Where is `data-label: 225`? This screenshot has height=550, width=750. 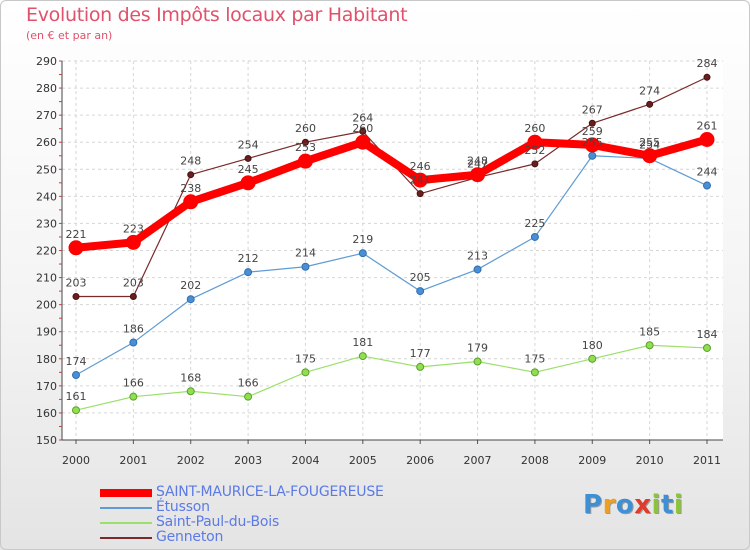
data-label: 225 is located at coordinates (534, 223).